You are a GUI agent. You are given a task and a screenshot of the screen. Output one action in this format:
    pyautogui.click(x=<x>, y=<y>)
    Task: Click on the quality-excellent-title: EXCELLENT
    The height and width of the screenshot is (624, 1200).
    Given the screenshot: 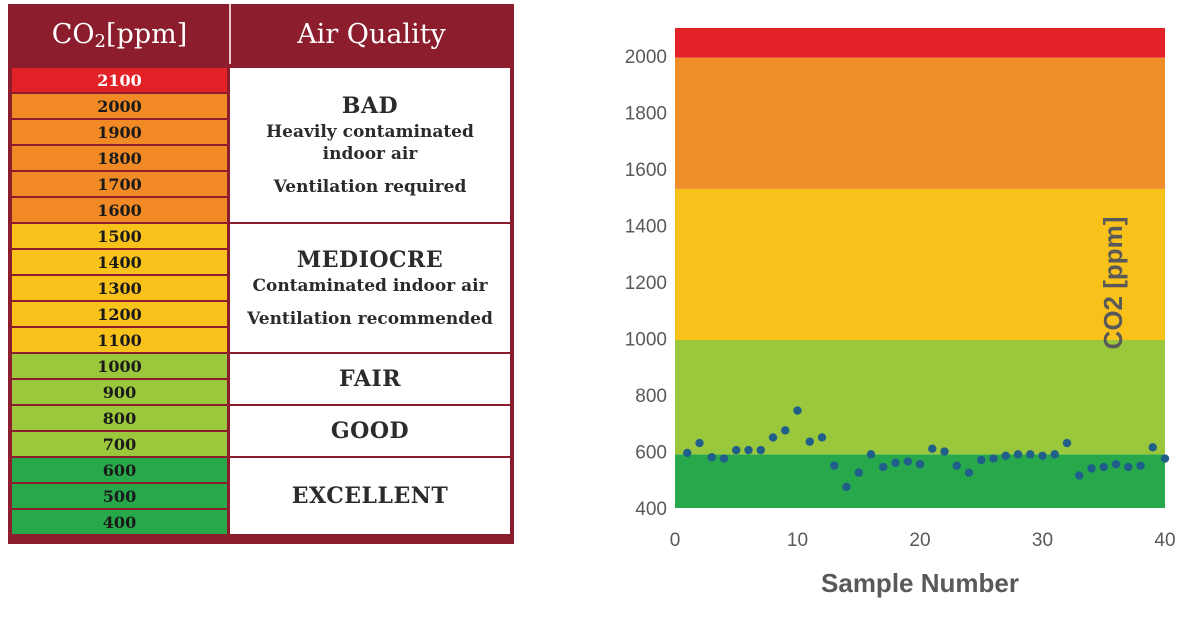 What is the action you would take?
    pyautogui.click(x=370, y=496)
    